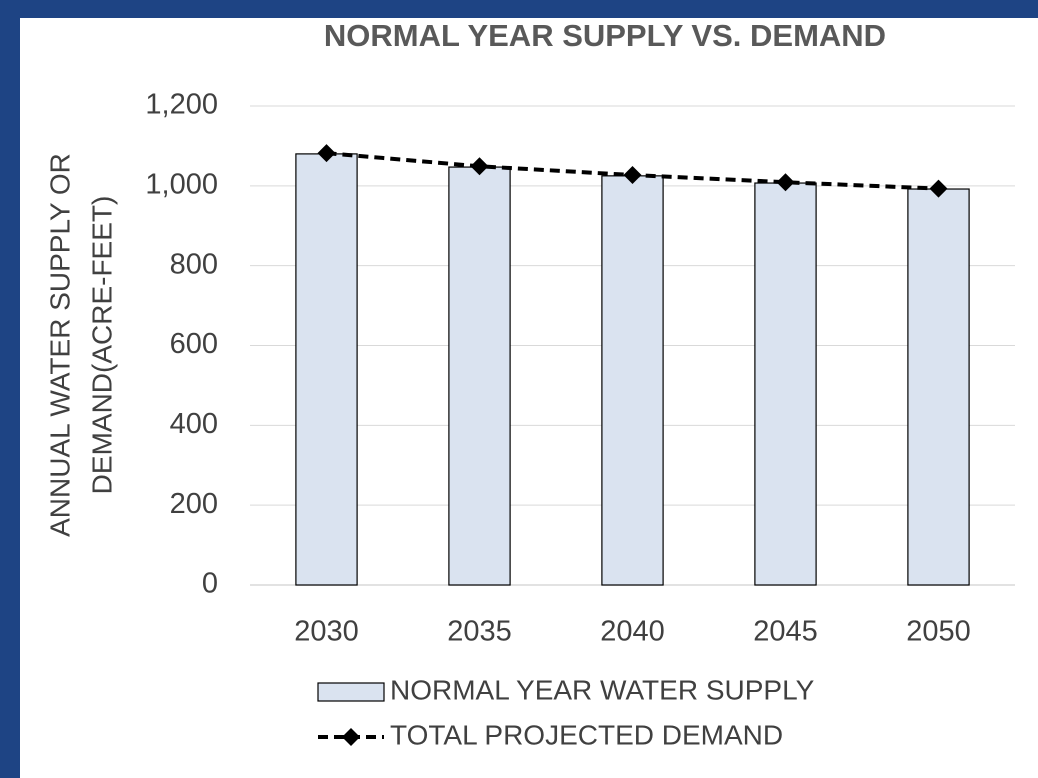 This screenshot has width=1038, height=778. What do you see at coordinates (602, 689) in the screenshot?
I see `legend-label: NORMAL YEAR WATER SUPPLY` at bounding box center [602, 689].